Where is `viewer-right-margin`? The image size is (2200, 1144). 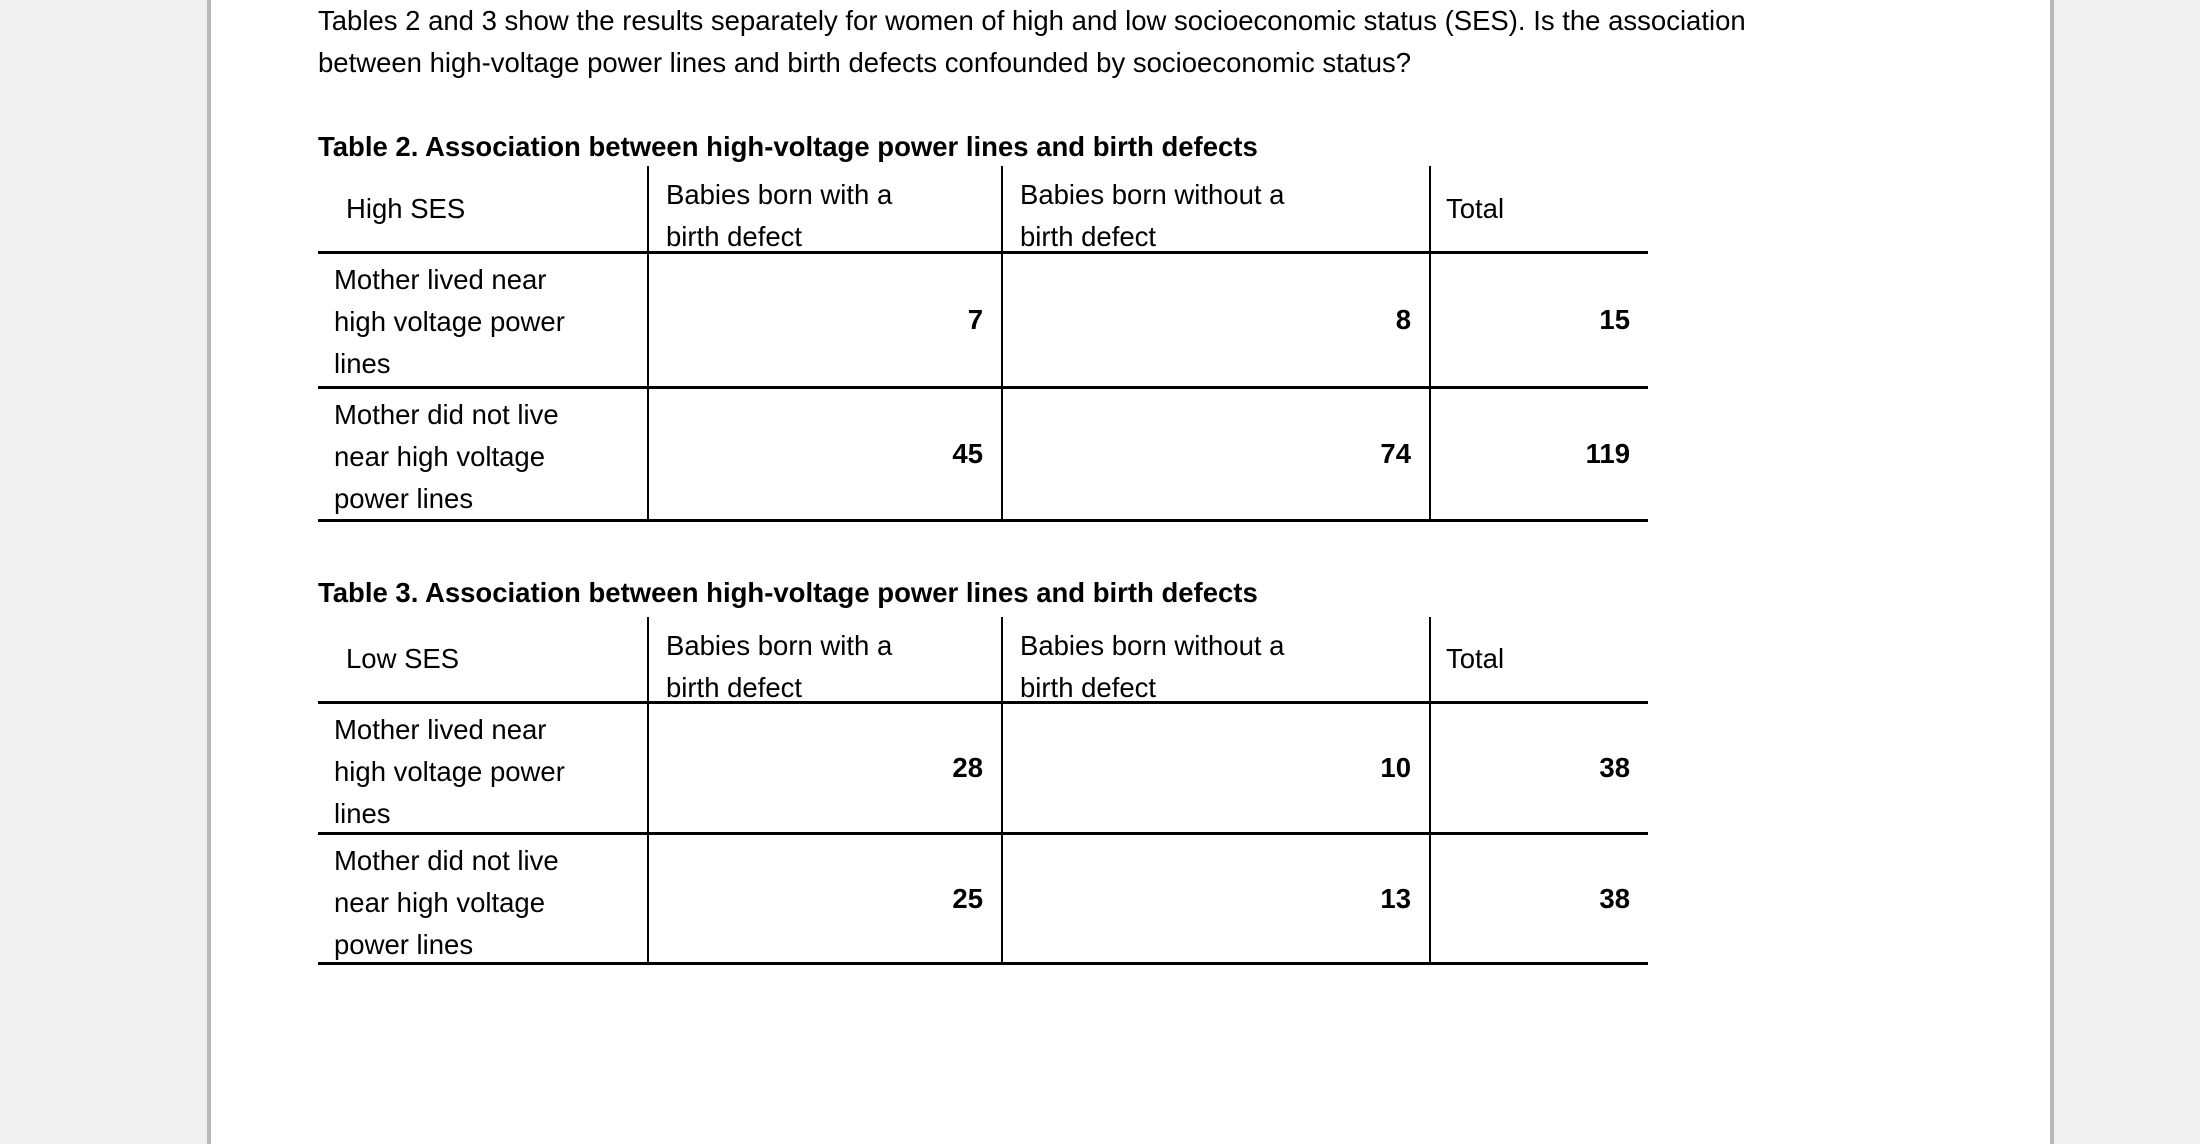
viewer-right-margin is located at coordinates (2125, 572).